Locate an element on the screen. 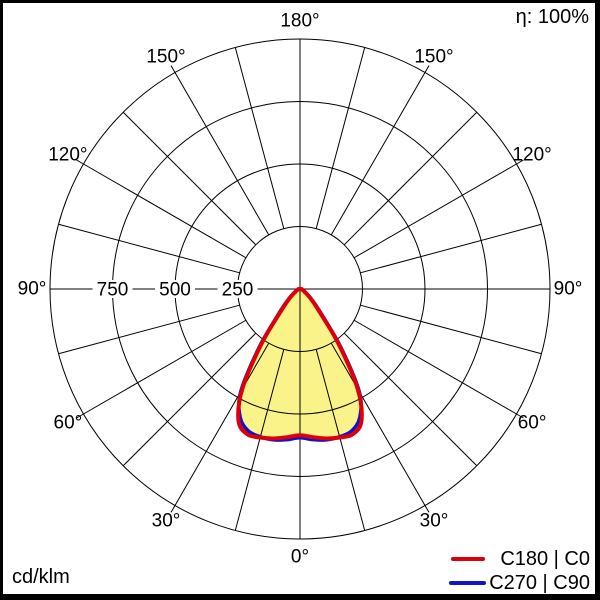 The image size is (600, 600). legend-item-c180-c0: C180 | C0 is located at coordinates (520, 559).